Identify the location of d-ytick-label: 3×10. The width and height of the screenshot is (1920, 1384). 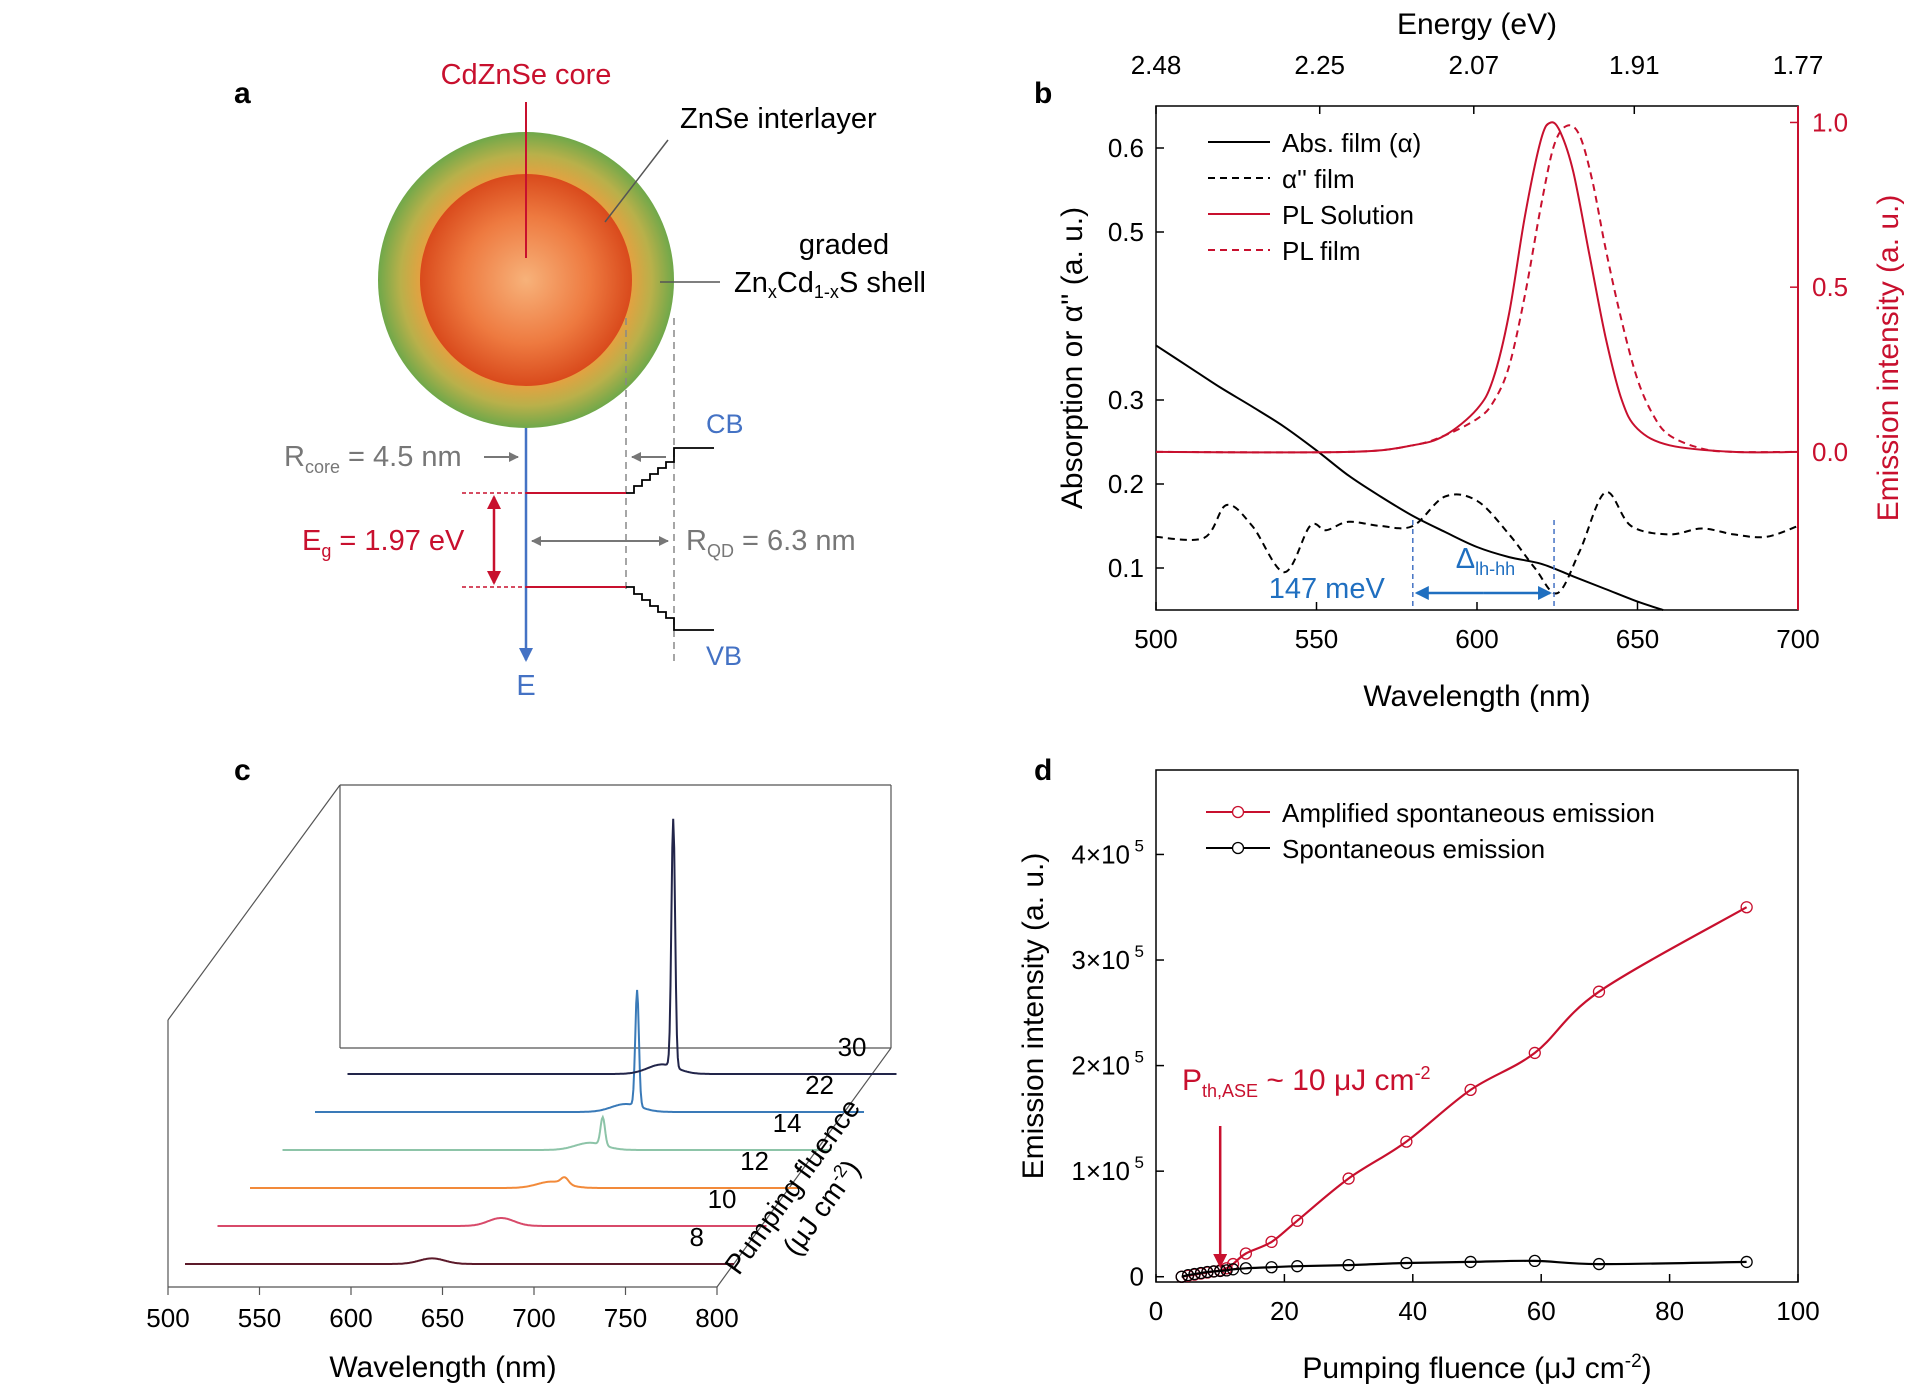
(1100, 960).